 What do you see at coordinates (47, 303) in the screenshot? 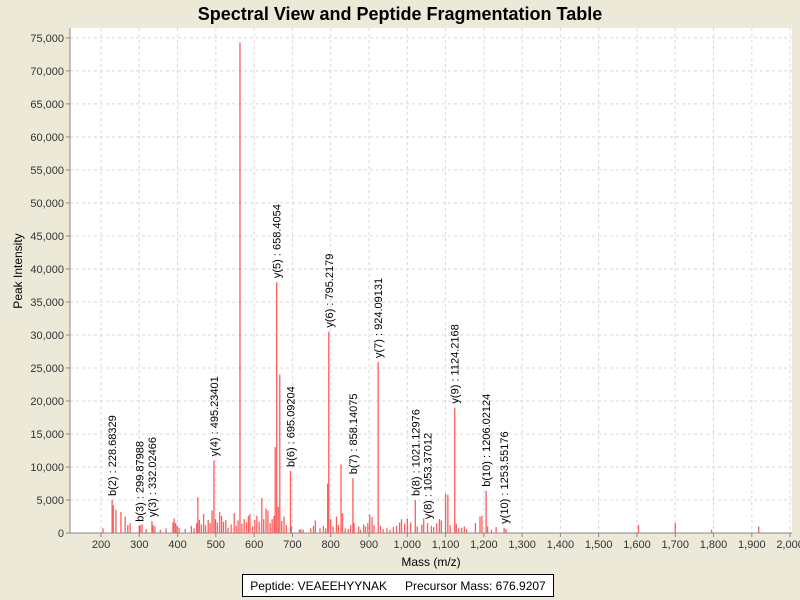
I see `y-tick-label: 35,000` at bounding box center [47, 303].